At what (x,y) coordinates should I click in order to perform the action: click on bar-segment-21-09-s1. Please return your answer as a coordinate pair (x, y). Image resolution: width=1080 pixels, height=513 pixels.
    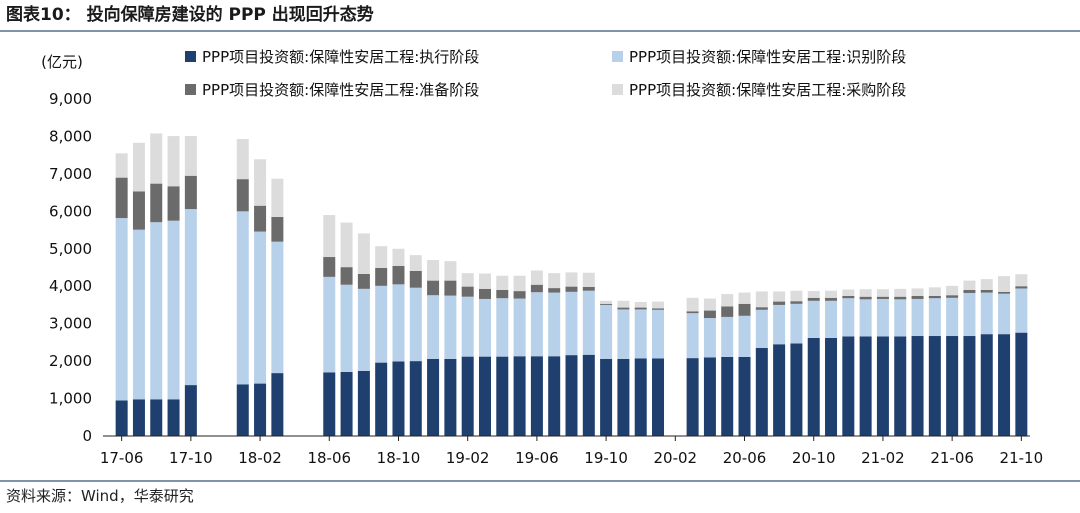
    Looking at the image, I should click on (1004, 385).